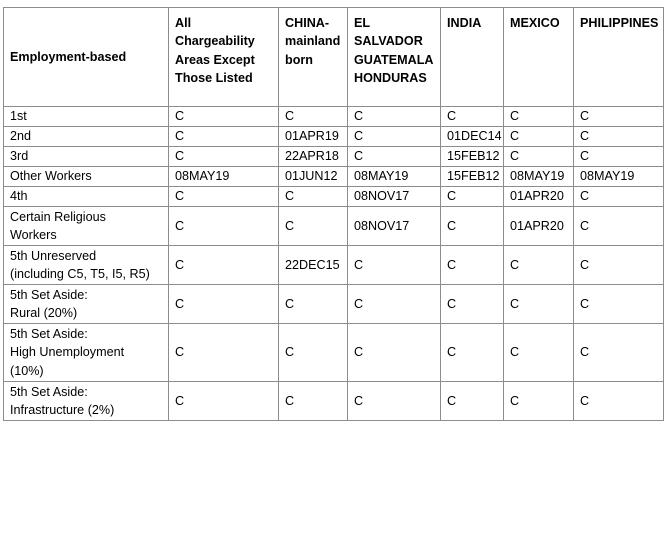  Describe the element at coordinates (313, 265) in the screenshot. I see `cell-china: 22DEC15` at that location.